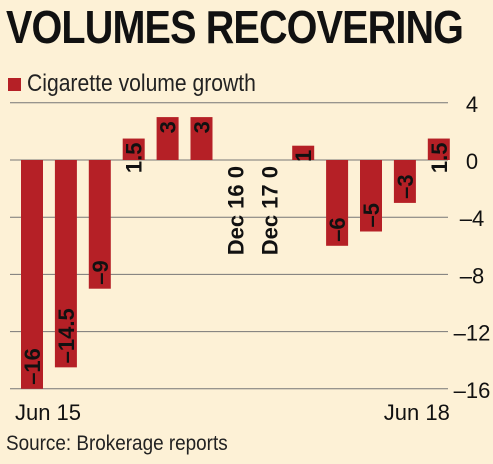  Describe the element at coordinates (472, 390) in the screenshot. I see `y-tick-label: –16` at that location.